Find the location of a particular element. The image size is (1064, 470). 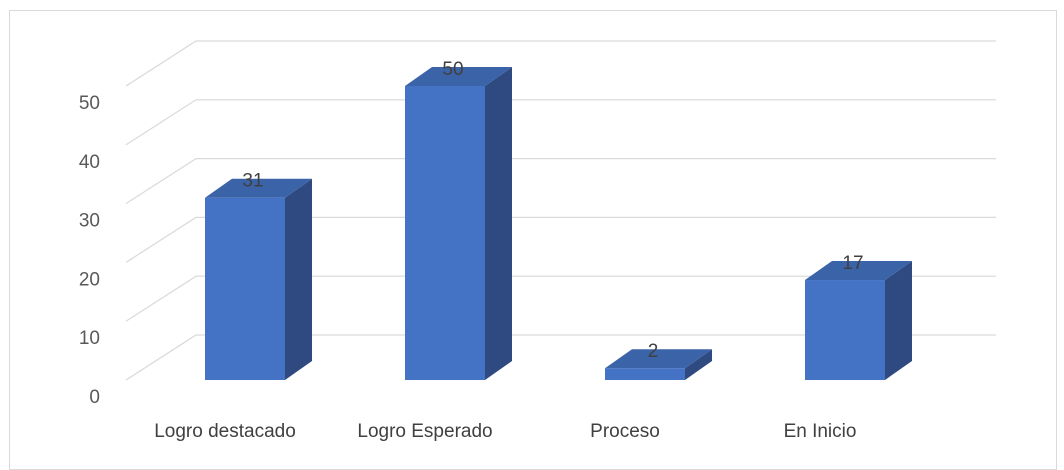

y-tick-label: 10 is located at coordinates (89, 338).